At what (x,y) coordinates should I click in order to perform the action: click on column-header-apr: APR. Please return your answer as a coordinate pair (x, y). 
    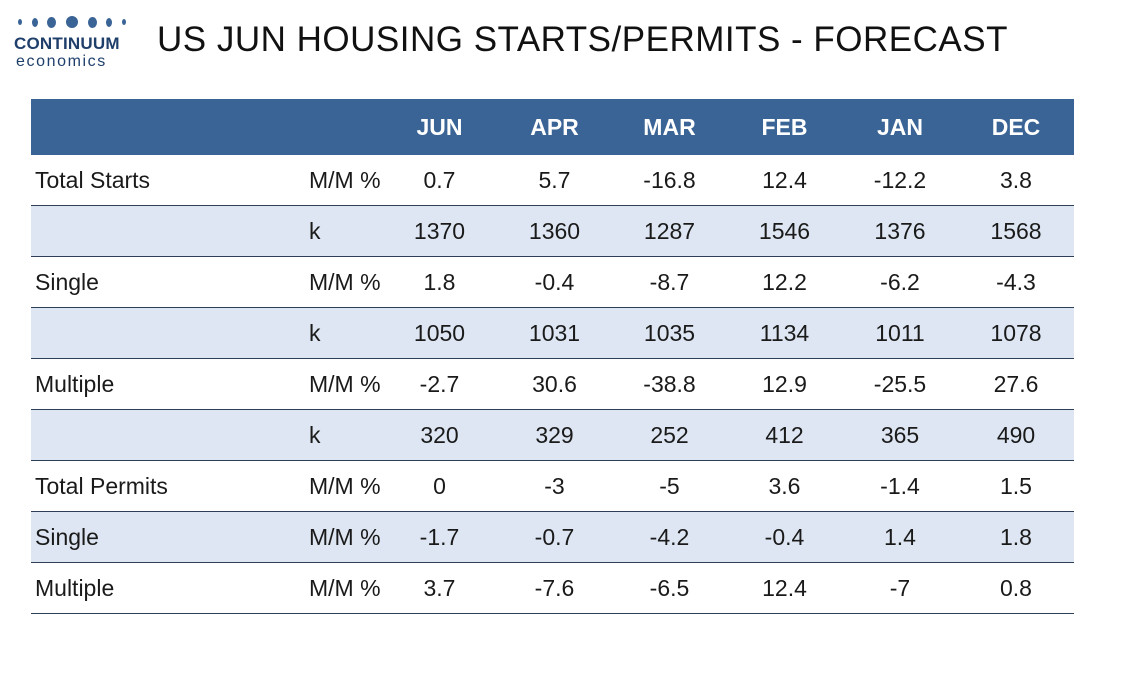
    Looking at the image, I should click on (554, 127).